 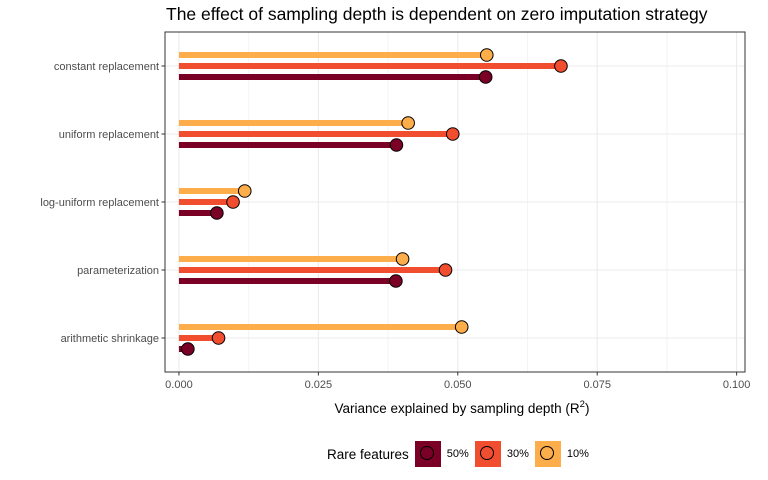 I want to click on y-tick-label: constant replacement, so click(x=106, y=67).